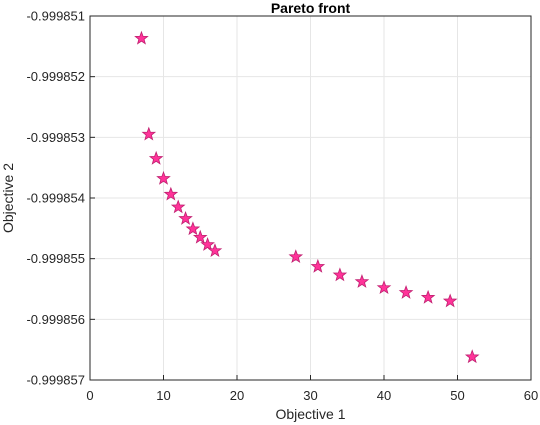 This screenshot has width=540, height=425. I want to click on x-tick-label: 10, so click(163, 395).